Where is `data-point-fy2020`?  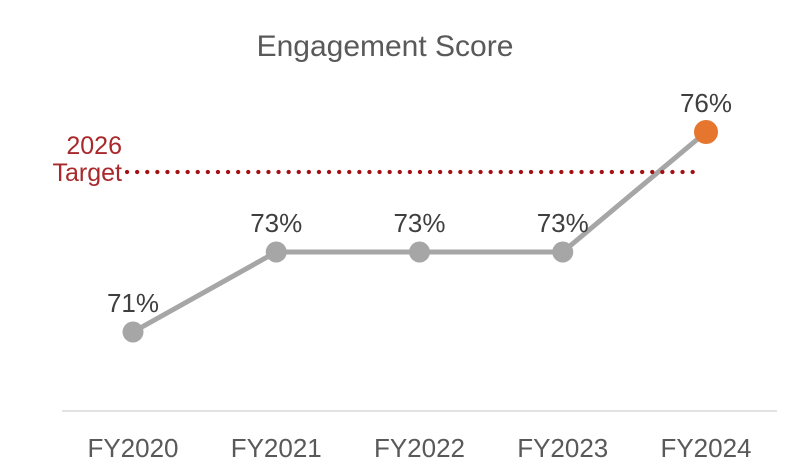
data-point-fy2020 is located at coordinates (133, 332).